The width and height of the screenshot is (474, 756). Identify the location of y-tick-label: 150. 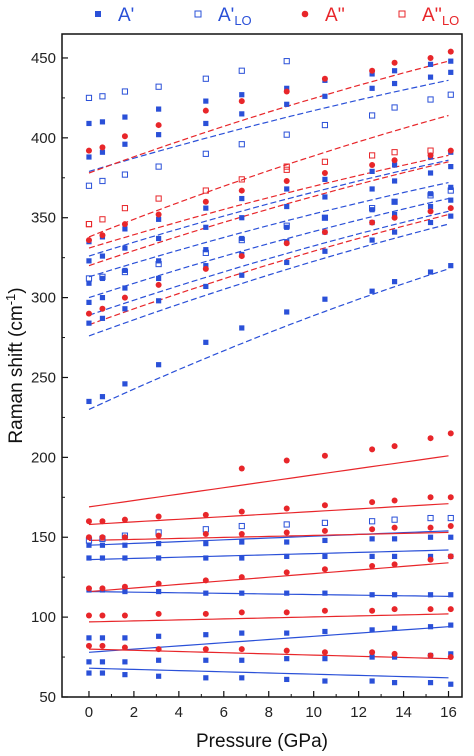
(43, 537).